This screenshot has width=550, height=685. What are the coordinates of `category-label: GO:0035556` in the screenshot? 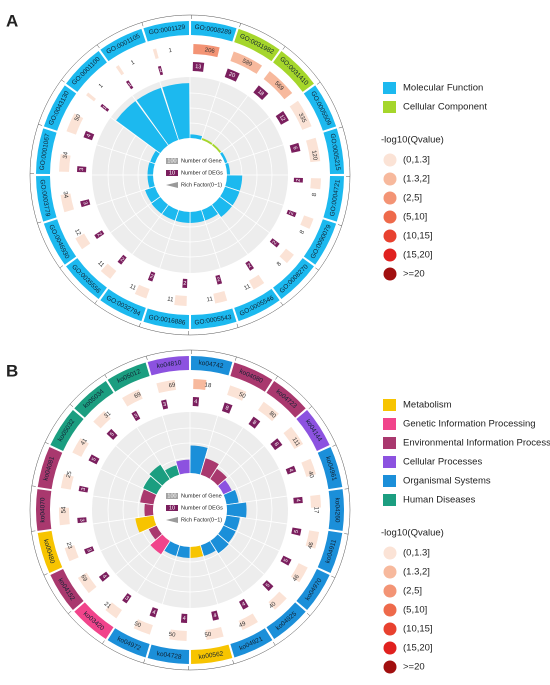 It's located at (86, 279).